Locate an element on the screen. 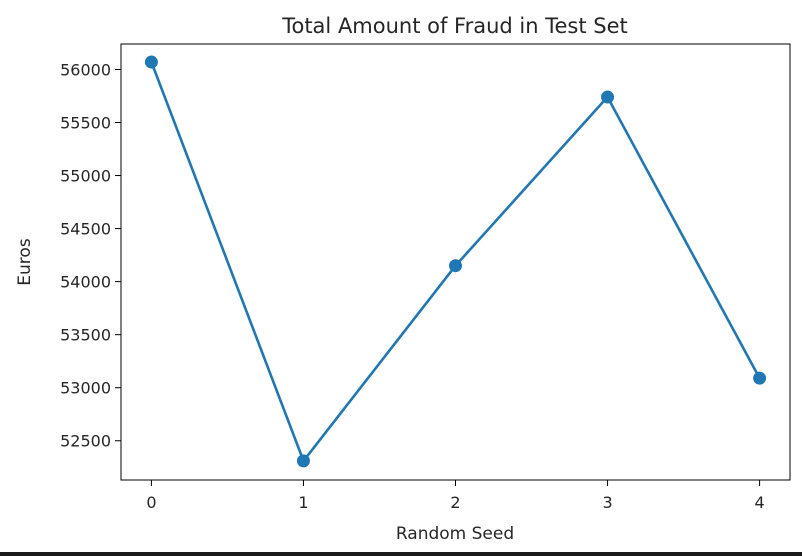 This screenshot has height=556, width=802. y-tick-label: 52500 is located at coordinates (85, 441).